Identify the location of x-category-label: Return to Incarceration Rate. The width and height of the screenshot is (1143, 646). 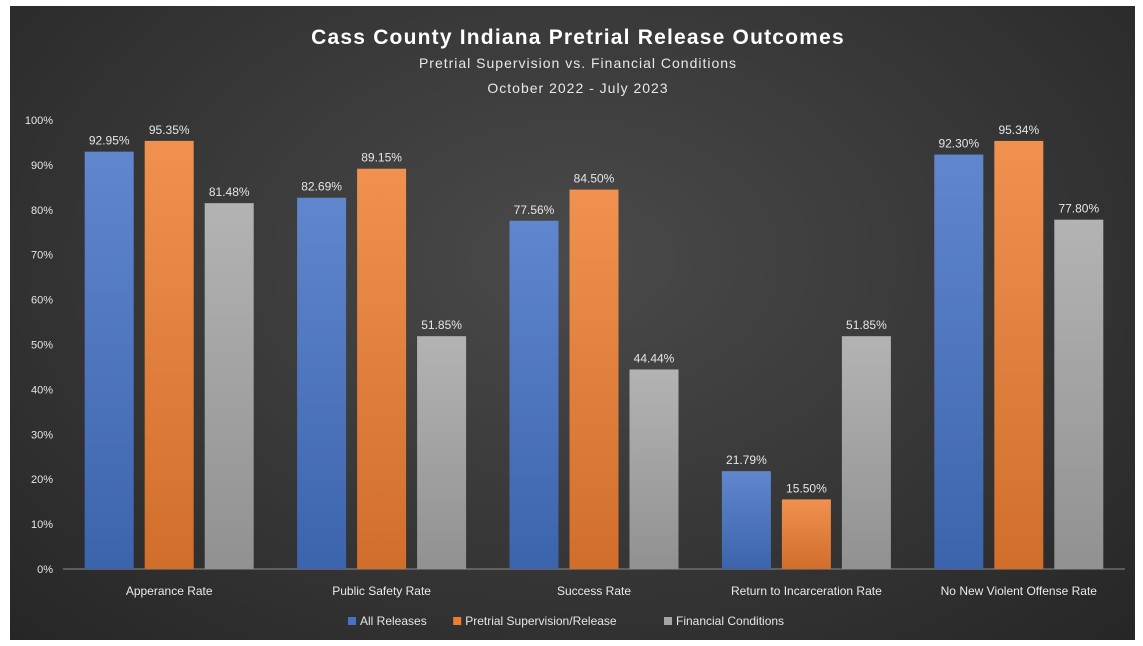
(806, 591).